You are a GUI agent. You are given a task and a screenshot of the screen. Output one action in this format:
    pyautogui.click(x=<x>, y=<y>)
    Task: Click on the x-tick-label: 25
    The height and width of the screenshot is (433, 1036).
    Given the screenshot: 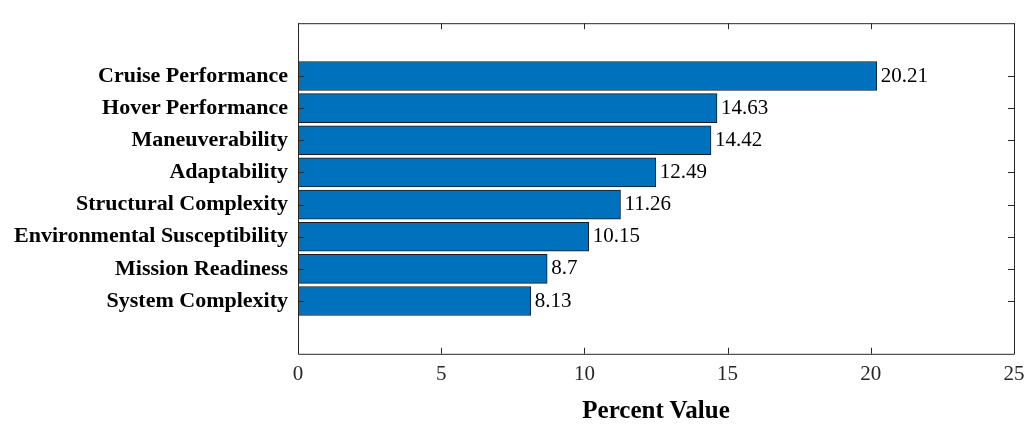 What is the action you would take?
    pyautogui.click(x=1014, y=372)
    